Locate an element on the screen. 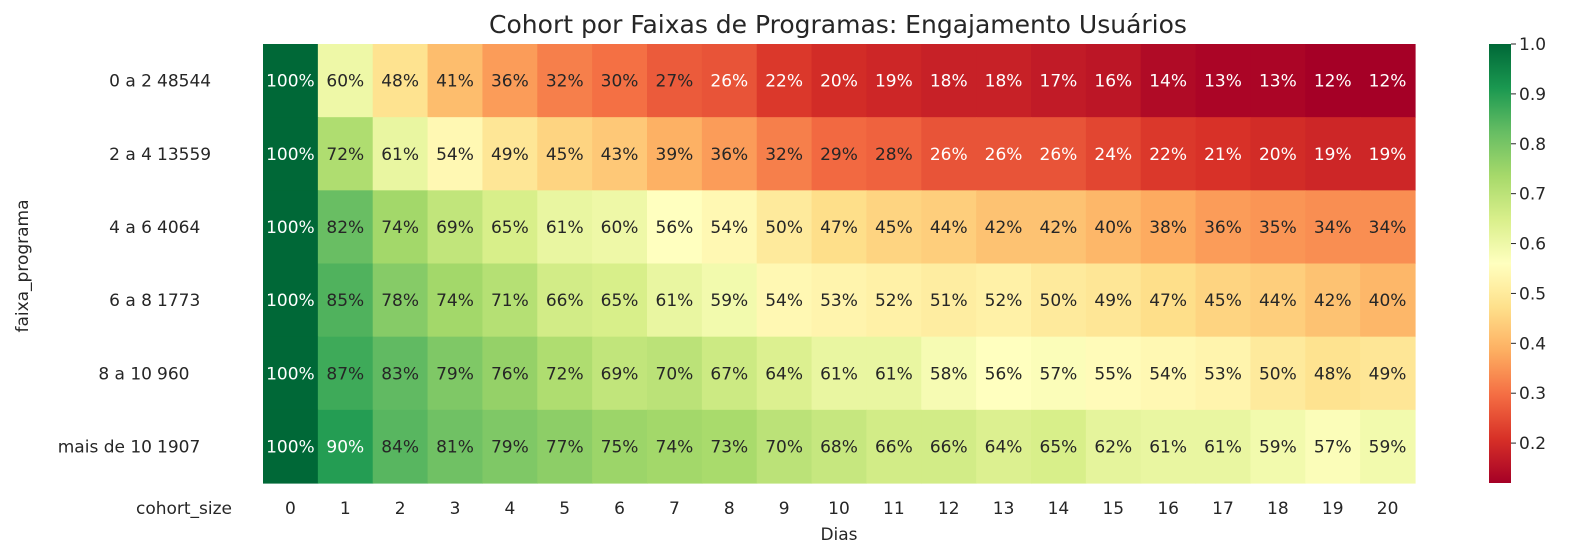 The image size is (1576, 560). colorbar-tick-label: 0.4 is located at coordinates (1532, 344).